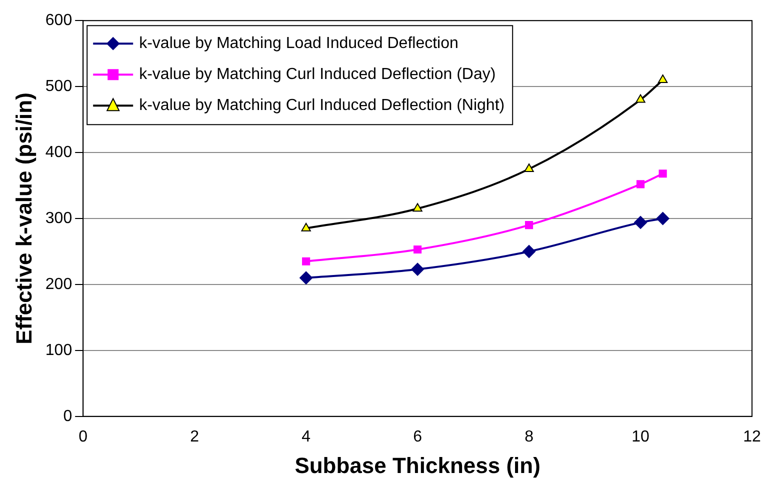  What do you see at coordinates (58, 21) in the screenshot?
I see `y-tick-label: 600` at bounding box center [58, 21].